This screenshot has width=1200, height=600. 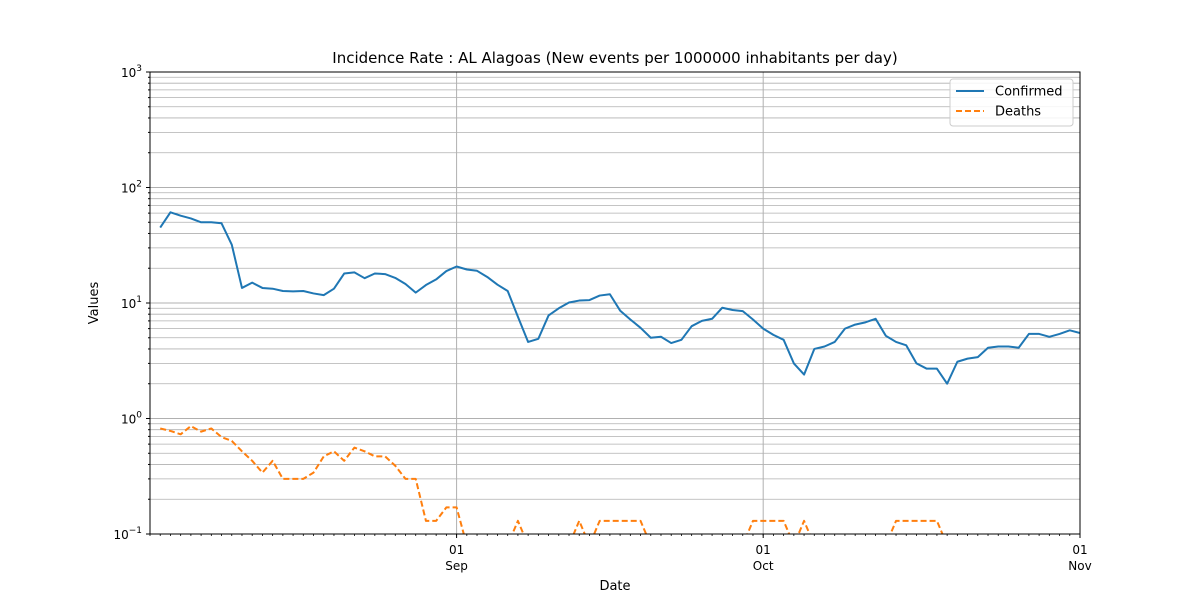 I want to click on x-tick-label-month: Nov, so click(x=1079, y=566).